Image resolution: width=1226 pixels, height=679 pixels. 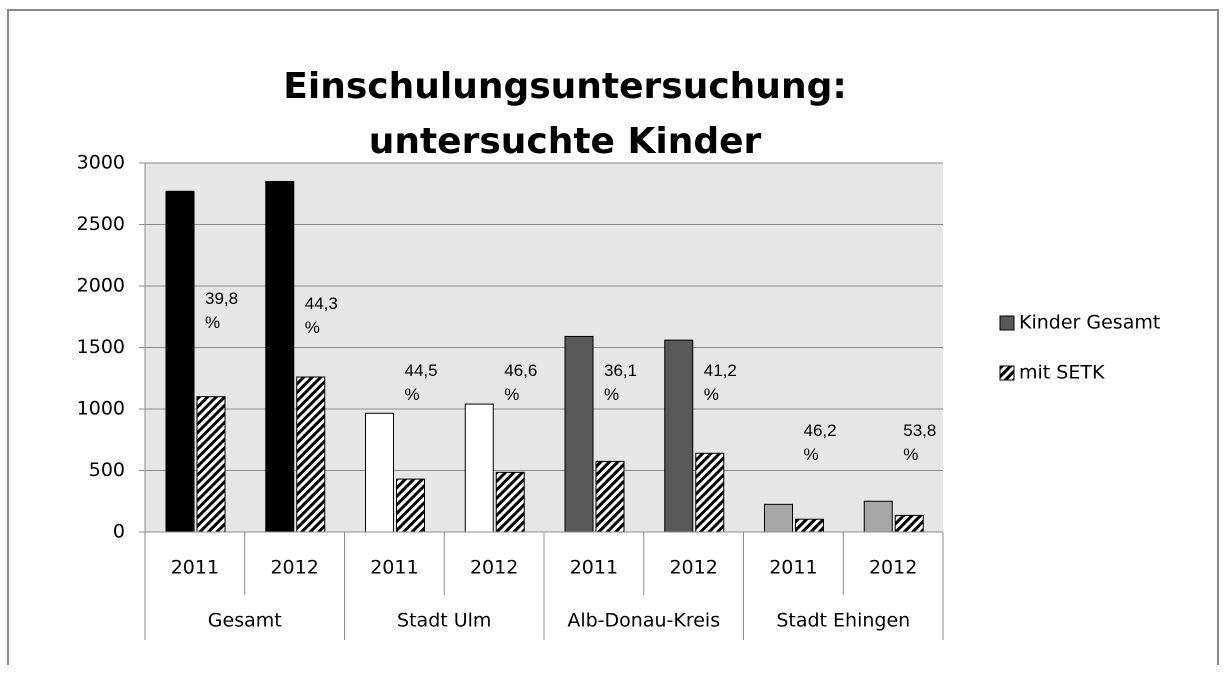 I want to click on data-label: 41,2%, so click(x=720, y=382).